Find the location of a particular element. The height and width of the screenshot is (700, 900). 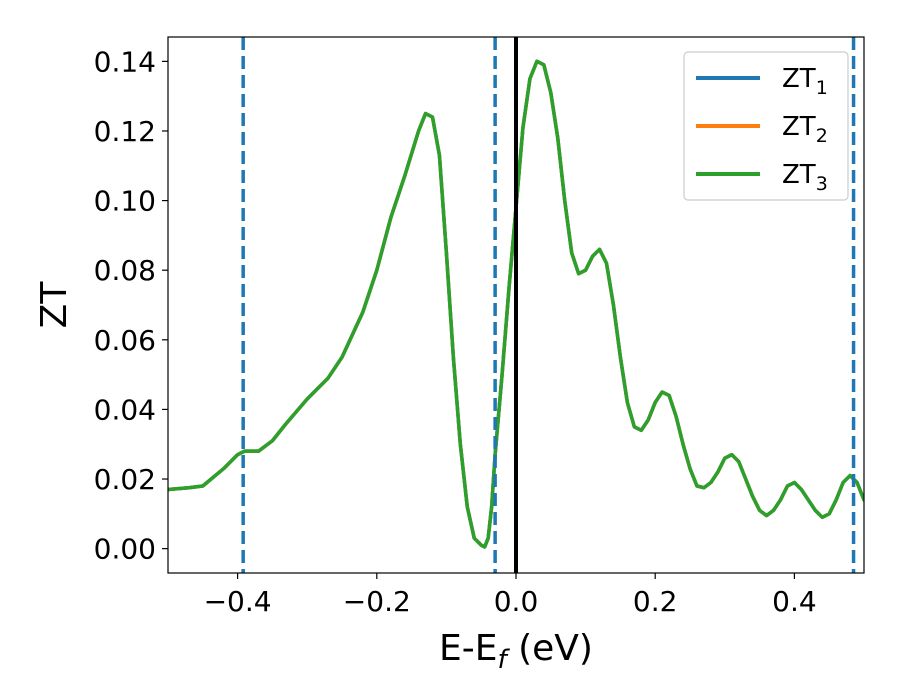

y-tick-label: 0.08 is located at coordinates (125, 270).